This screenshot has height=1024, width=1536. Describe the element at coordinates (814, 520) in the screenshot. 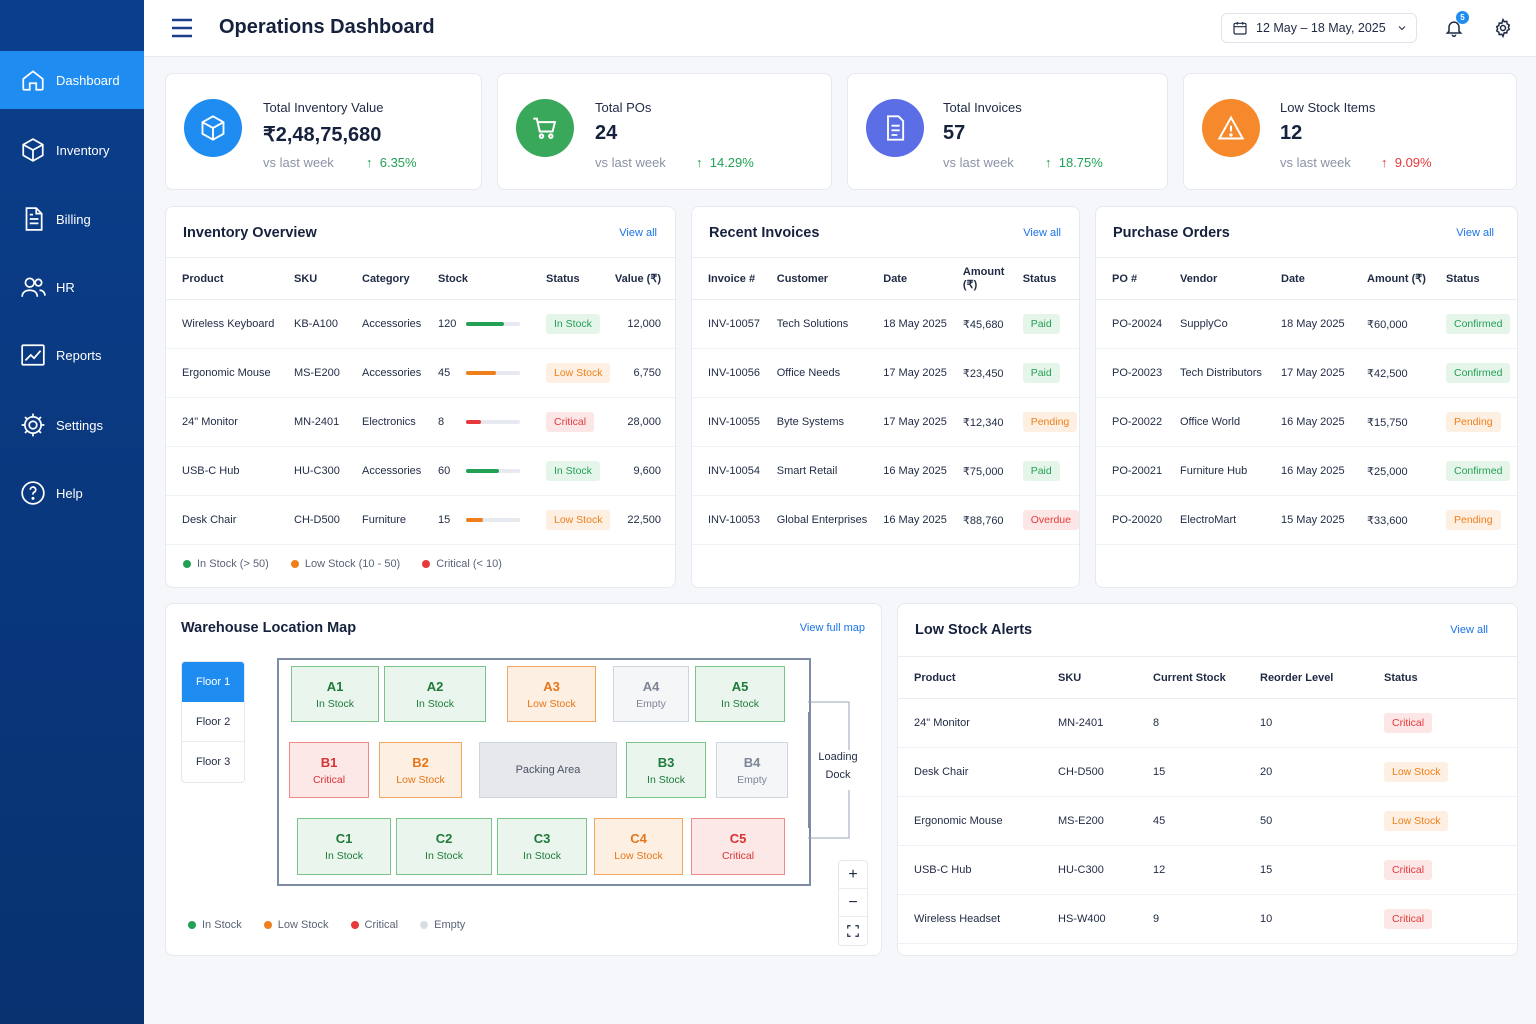

I see `customer-cell: Global Enterprises` at that location.